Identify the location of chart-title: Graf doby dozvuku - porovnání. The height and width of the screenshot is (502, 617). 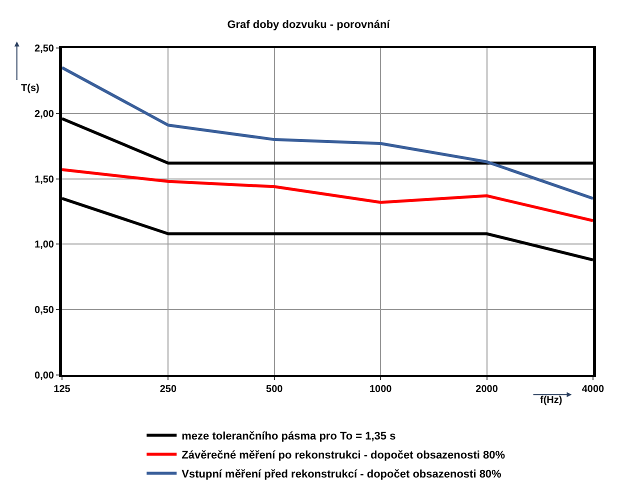
(309, 24).